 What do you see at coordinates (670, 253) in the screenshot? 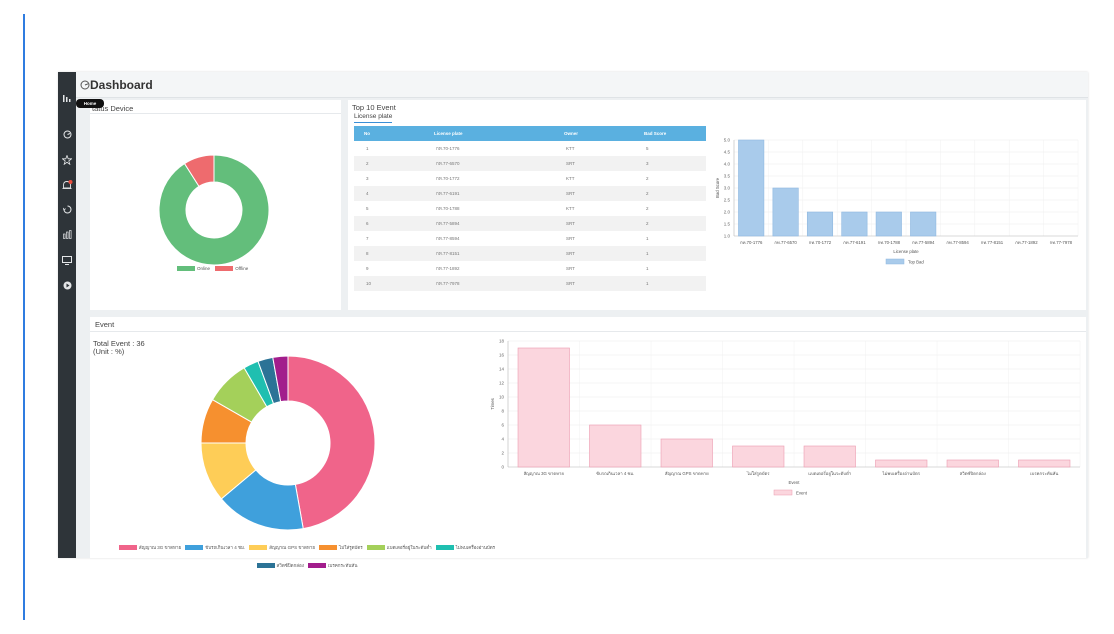
I see `cell-bad-score: 1` at bounding box center [670, 253].